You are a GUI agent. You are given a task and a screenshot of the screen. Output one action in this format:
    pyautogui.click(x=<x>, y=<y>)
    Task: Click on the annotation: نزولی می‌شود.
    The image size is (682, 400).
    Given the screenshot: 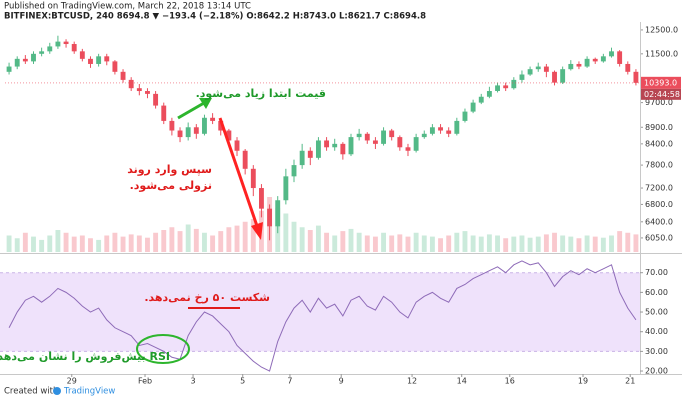 What is the action you would take?
    pyautogui.click(x=171, y=185)
    